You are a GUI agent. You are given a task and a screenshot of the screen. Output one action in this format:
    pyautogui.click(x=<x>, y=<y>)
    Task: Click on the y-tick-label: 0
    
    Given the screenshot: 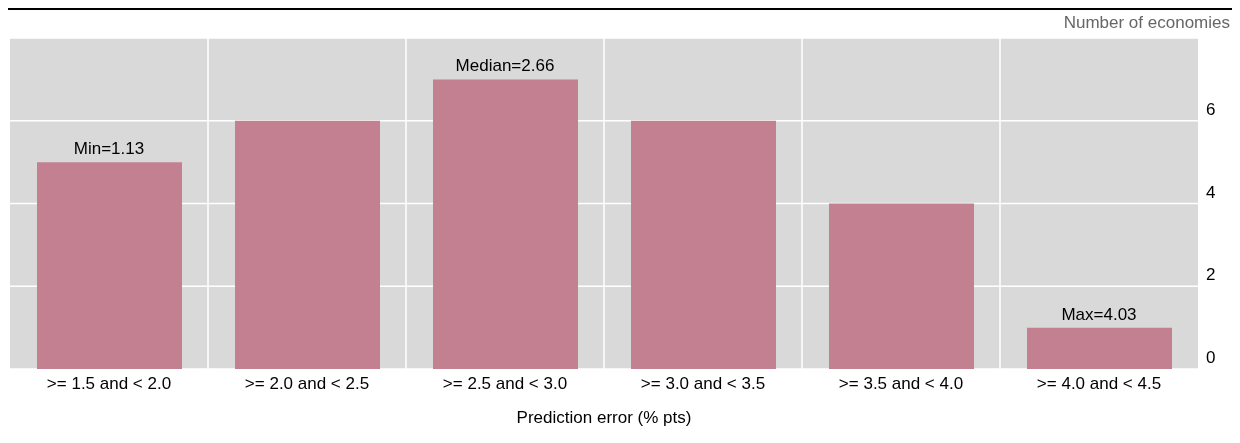 What is the action you would take?
    pyautogui.click(x=1211, y=358)
    